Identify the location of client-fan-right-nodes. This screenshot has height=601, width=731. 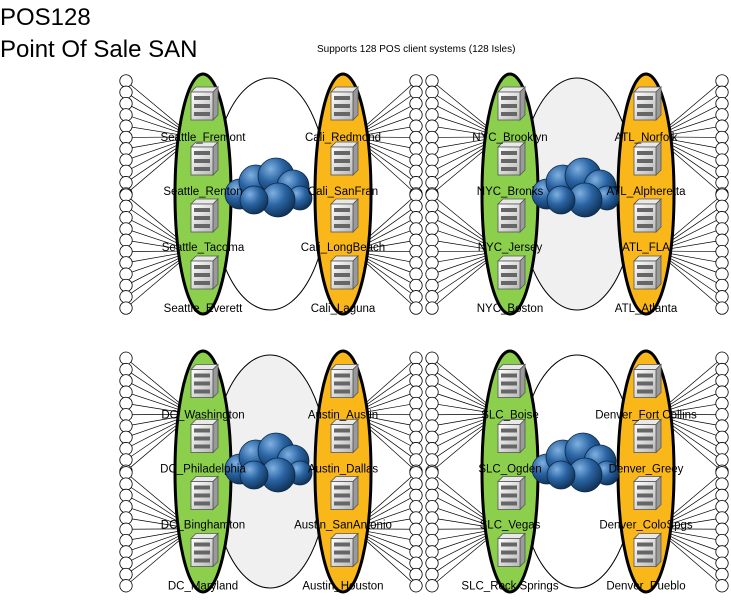
(722, 137).